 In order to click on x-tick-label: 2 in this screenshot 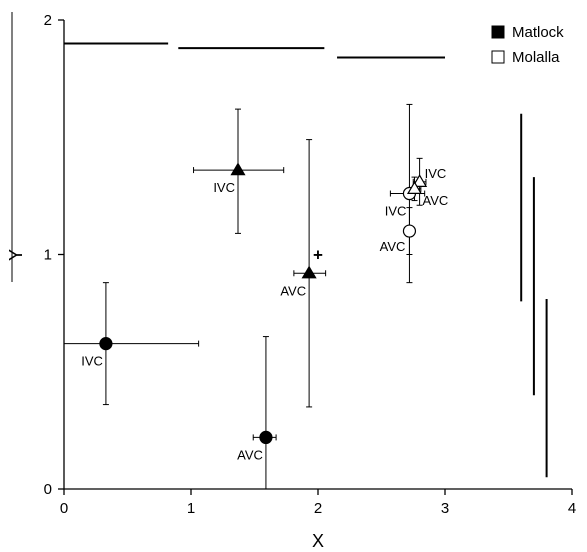, I will do `click(318, 508)`.